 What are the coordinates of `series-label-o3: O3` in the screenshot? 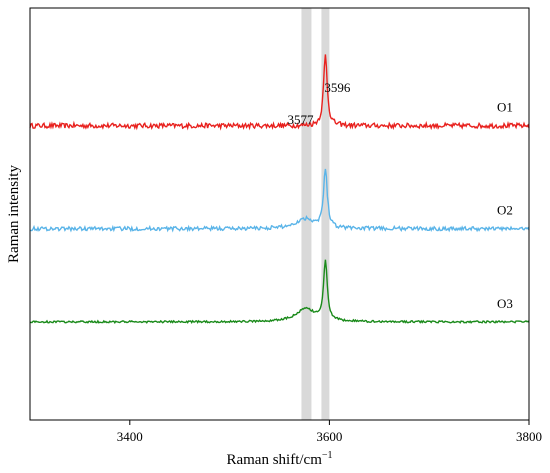 It's located at (505, 303).